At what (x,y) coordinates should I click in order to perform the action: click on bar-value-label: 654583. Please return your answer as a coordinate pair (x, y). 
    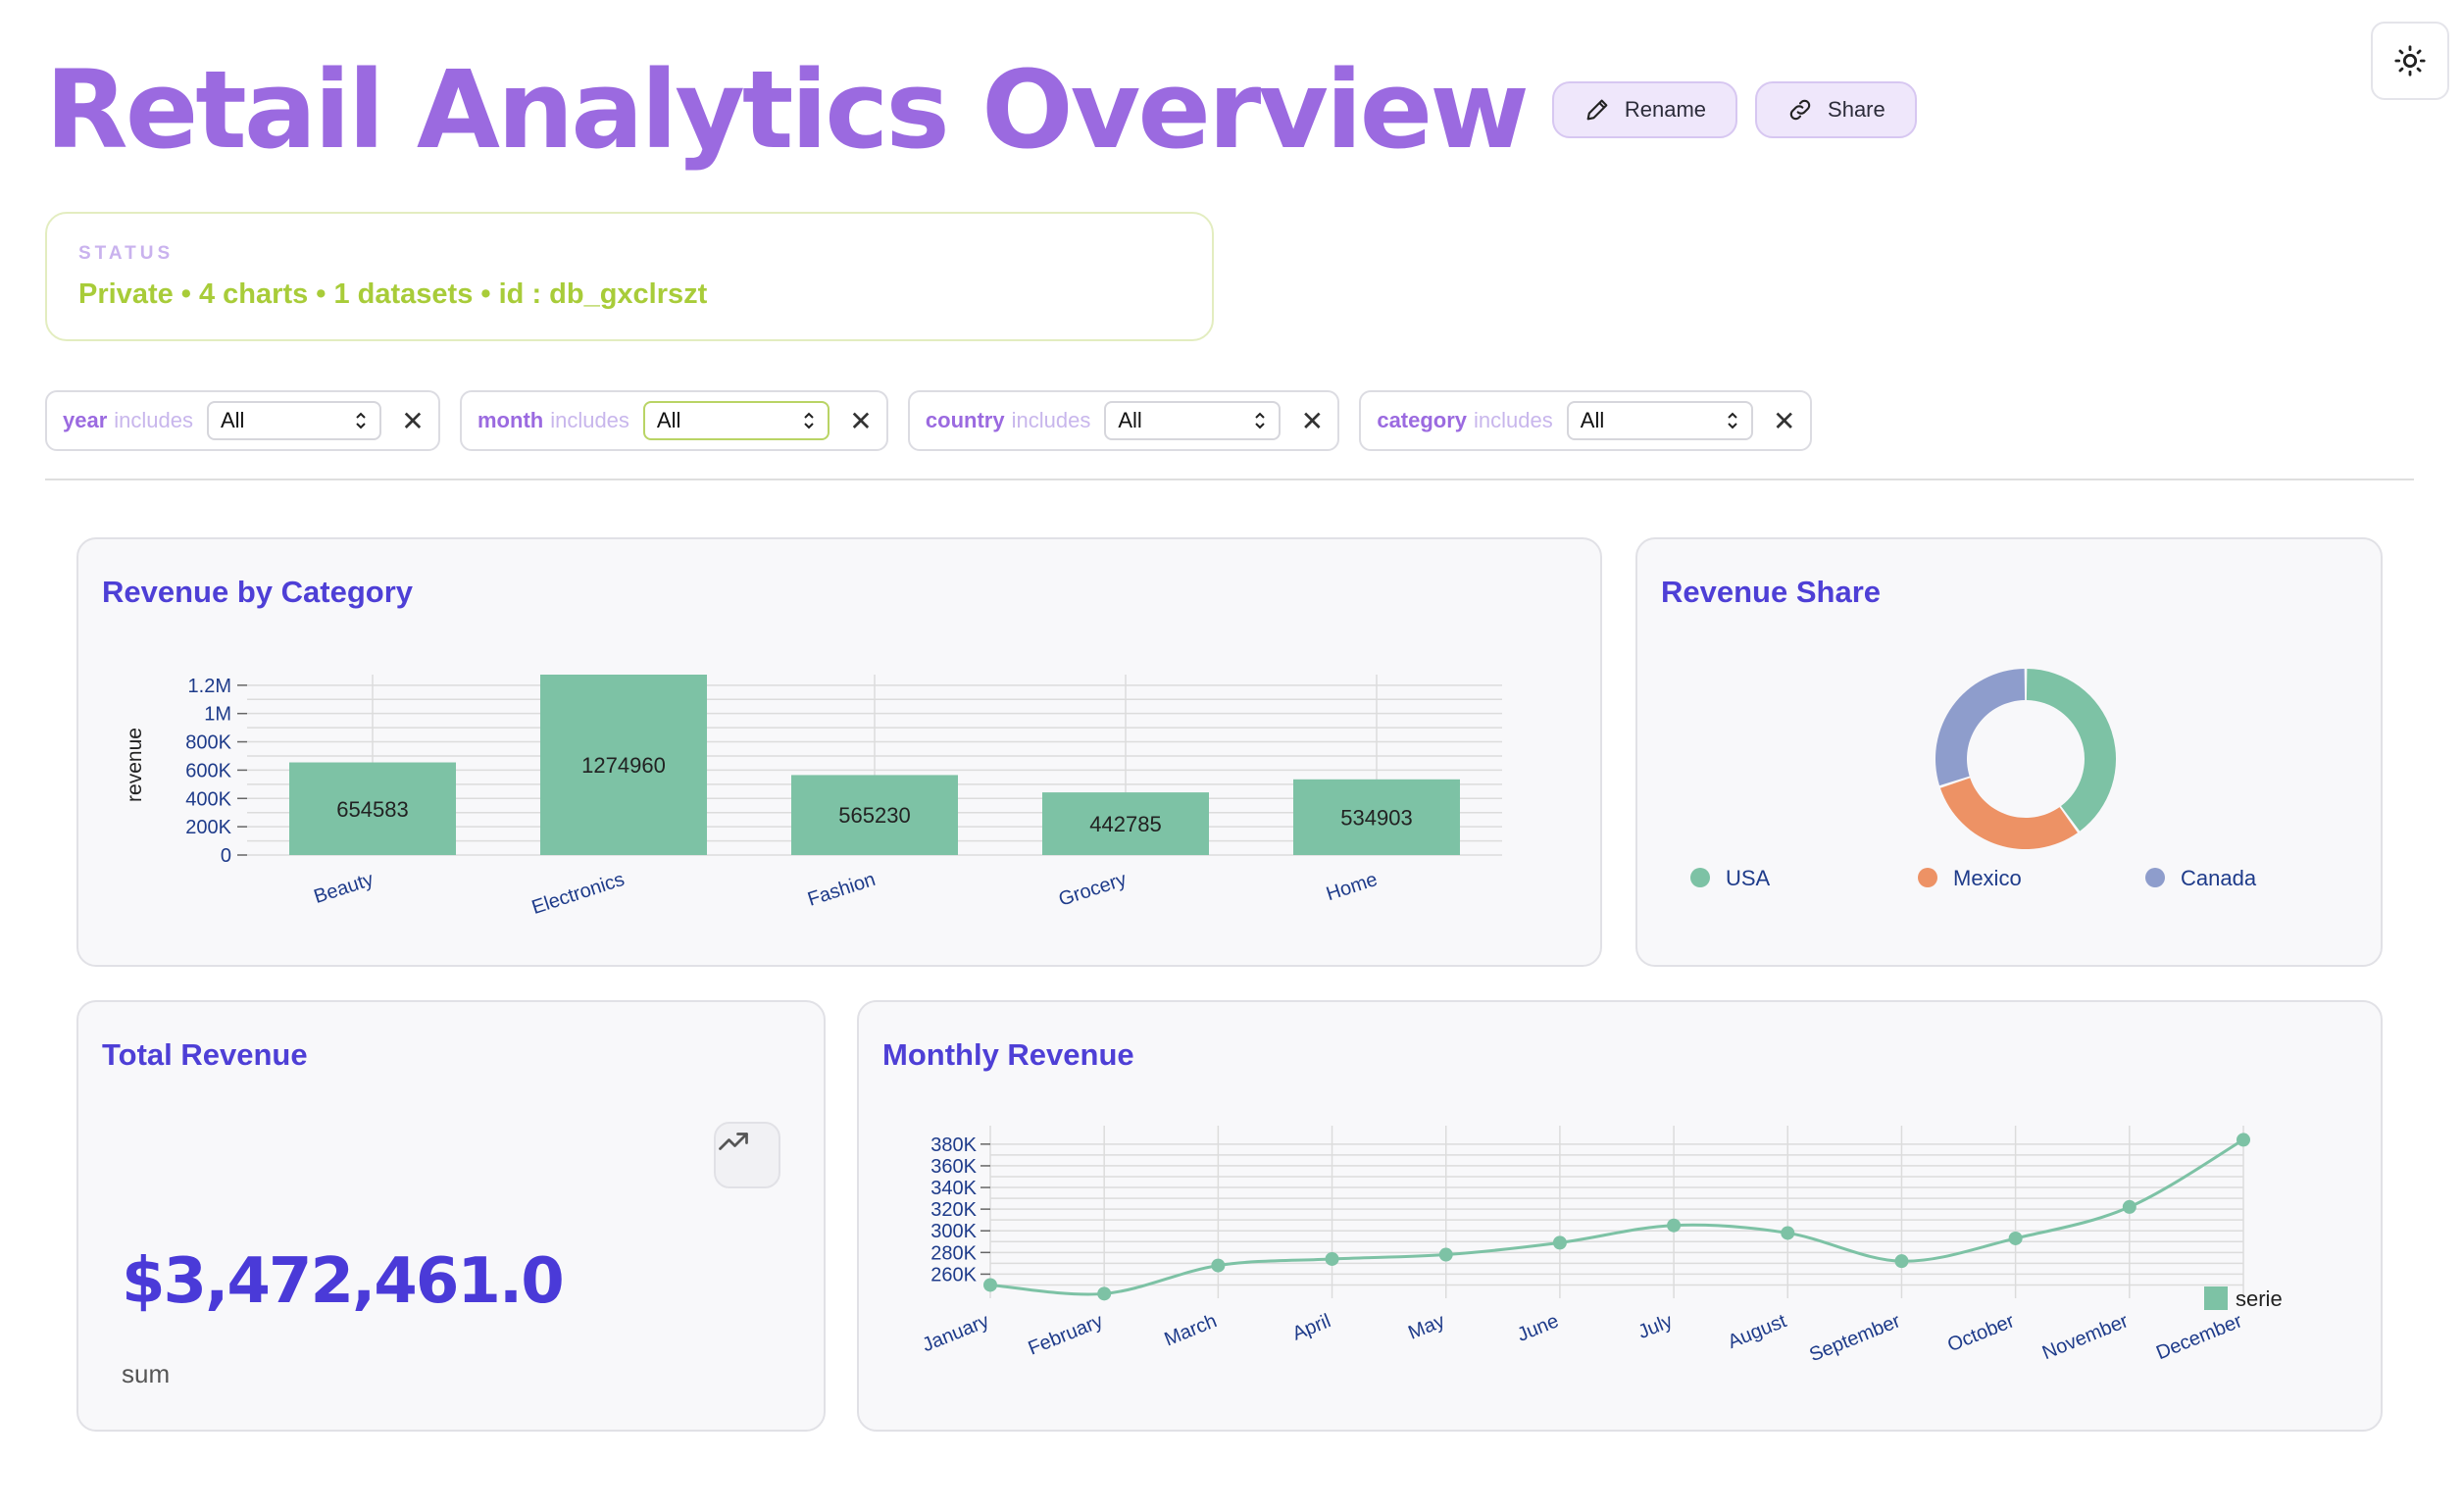
    Looking at the image, I should click on (372, 809).